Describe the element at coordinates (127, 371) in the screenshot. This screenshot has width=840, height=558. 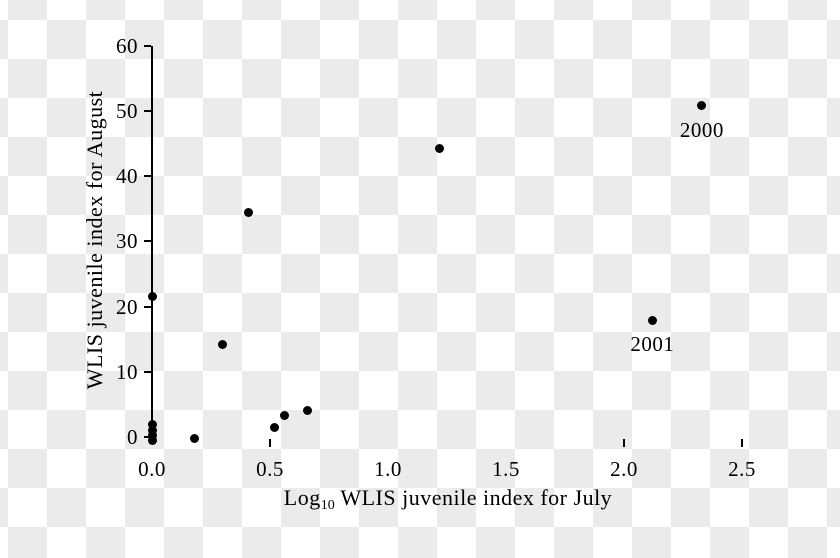
I see `y-tick-label: 10` at that location.